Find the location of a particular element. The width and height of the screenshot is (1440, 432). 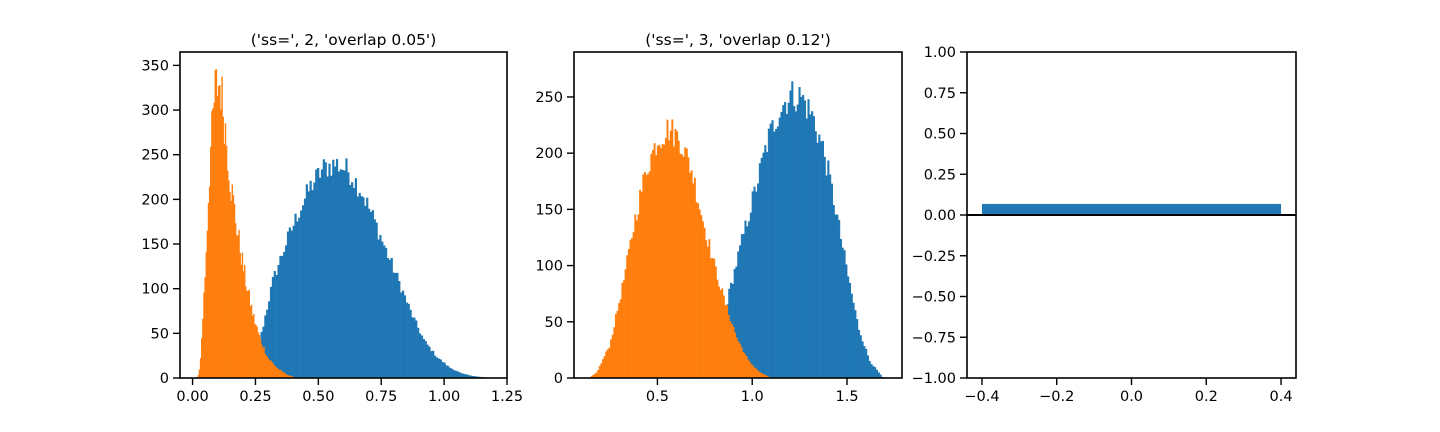

chart-title: ('ss=', 3, 'overlap 0.12') is located at coordinates (738, 40).